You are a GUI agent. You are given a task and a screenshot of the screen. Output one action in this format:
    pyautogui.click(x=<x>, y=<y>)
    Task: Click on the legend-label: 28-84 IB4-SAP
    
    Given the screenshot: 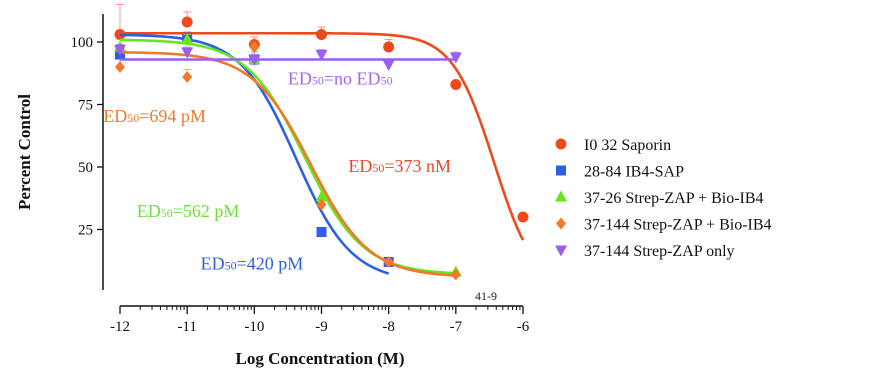 What is the action you would take?
    pyautogui.click(x=634, y=172)
    